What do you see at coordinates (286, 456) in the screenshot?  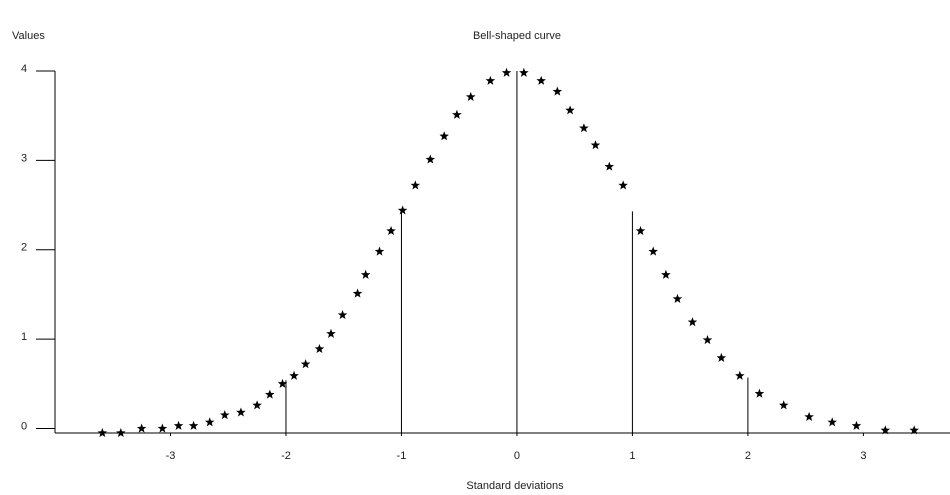 I see `x-tick-label: -2` at bounding box center [286, 456].